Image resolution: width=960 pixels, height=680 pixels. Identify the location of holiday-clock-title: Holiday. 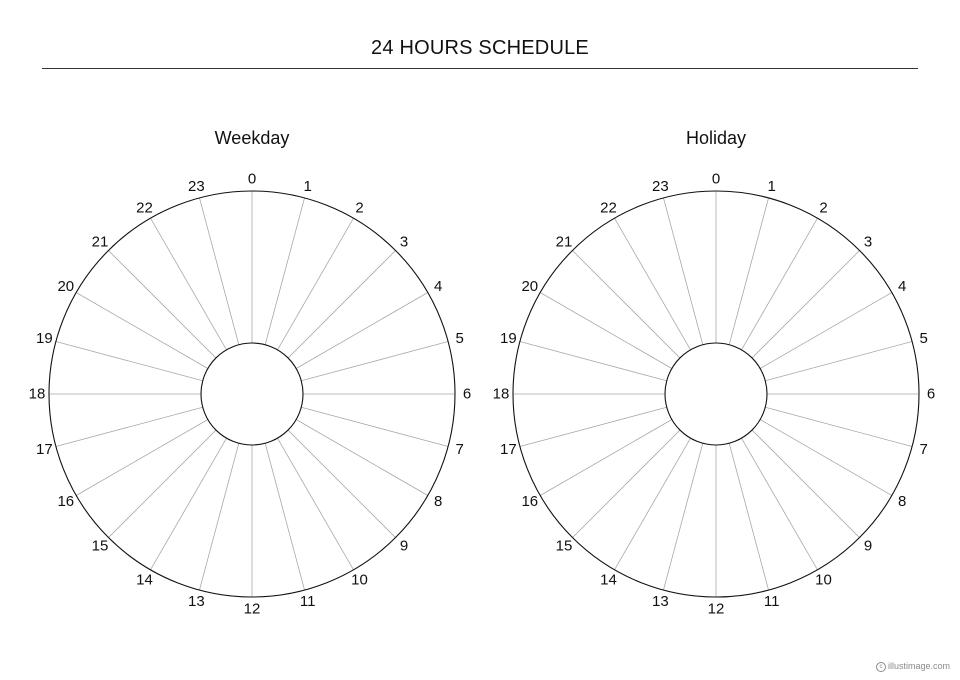
(716, 138).